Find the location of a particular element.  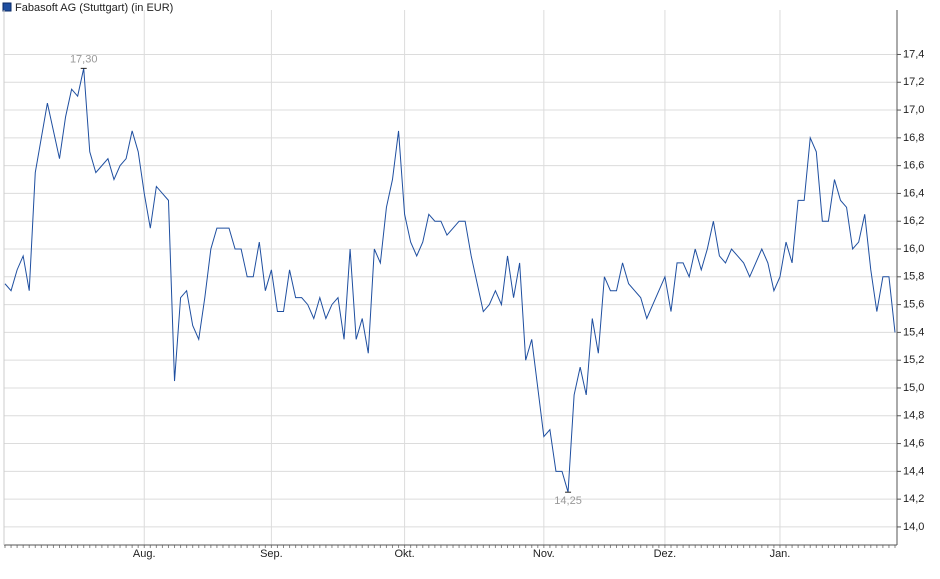

y-tick-label: 16,2 is located at coordinates (913, 221).